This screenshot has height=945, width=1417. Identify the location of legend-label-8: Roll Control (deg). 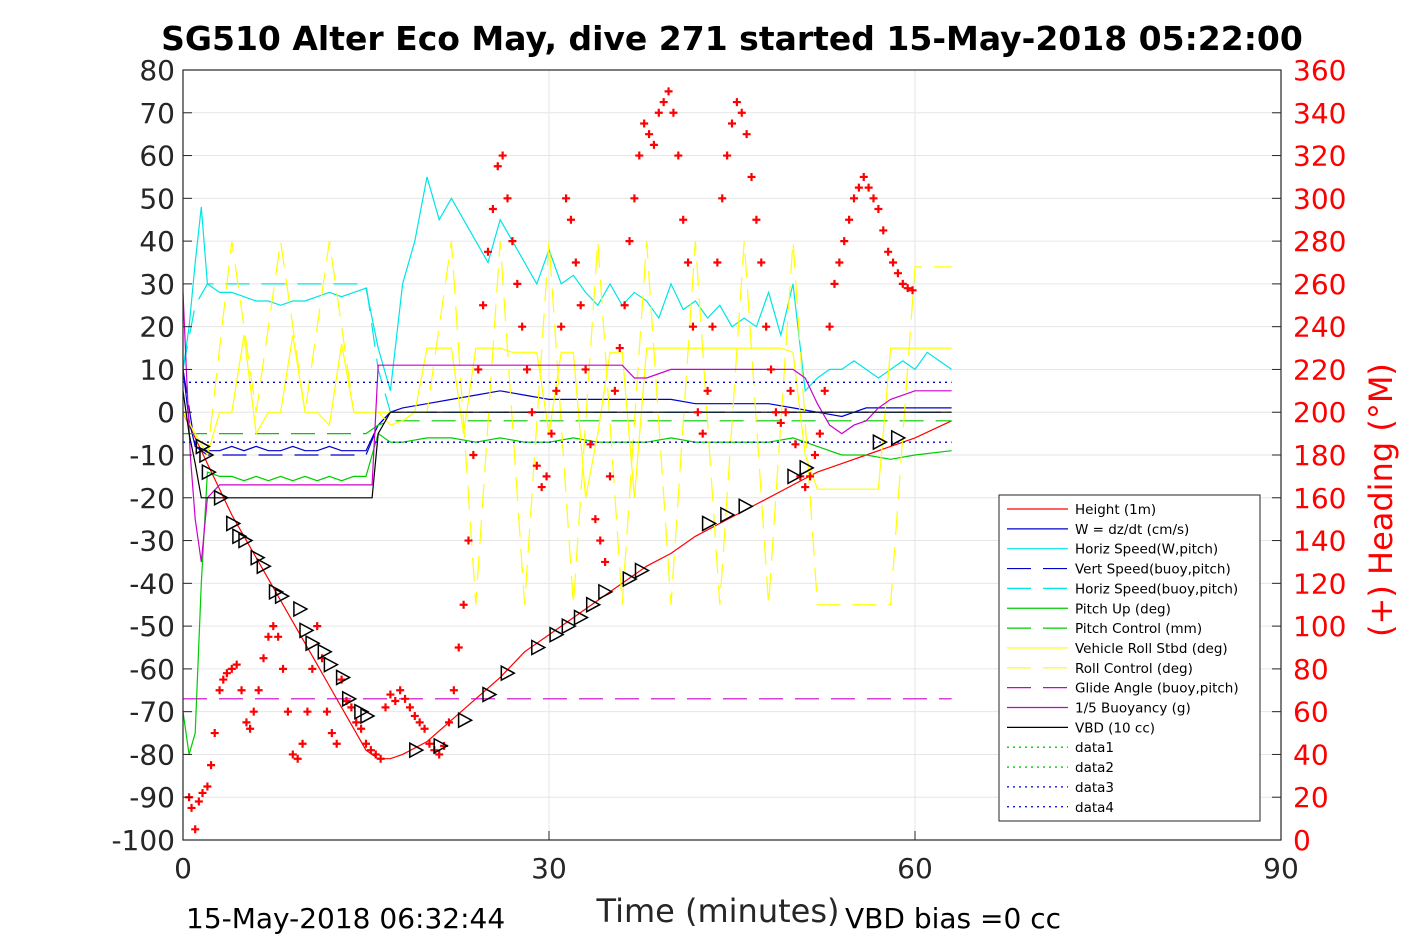
(1134, 669).